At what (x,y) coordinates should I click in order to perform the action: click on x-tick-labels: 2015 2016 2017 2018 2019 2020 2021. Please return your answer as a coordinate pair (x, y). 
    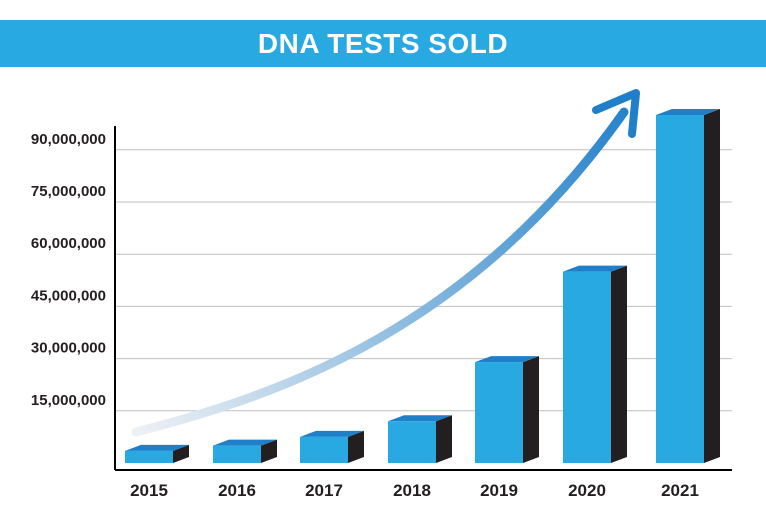
    Looking at the image, I should click on (414, 490).